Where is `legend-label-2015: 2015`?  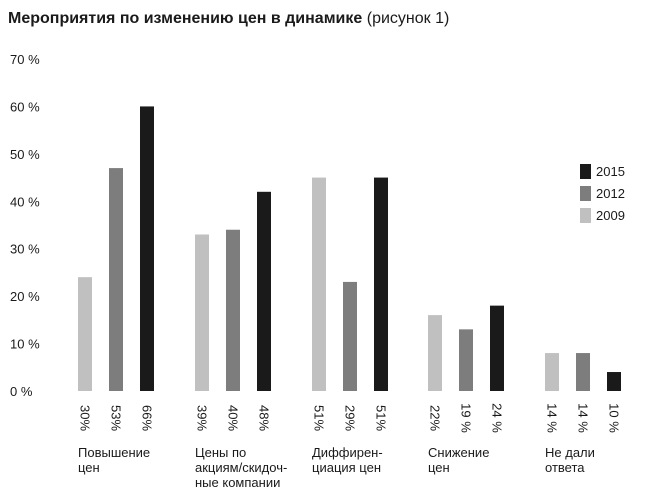
legend-label-2015: 2015 is located at coordinates (610, 171).